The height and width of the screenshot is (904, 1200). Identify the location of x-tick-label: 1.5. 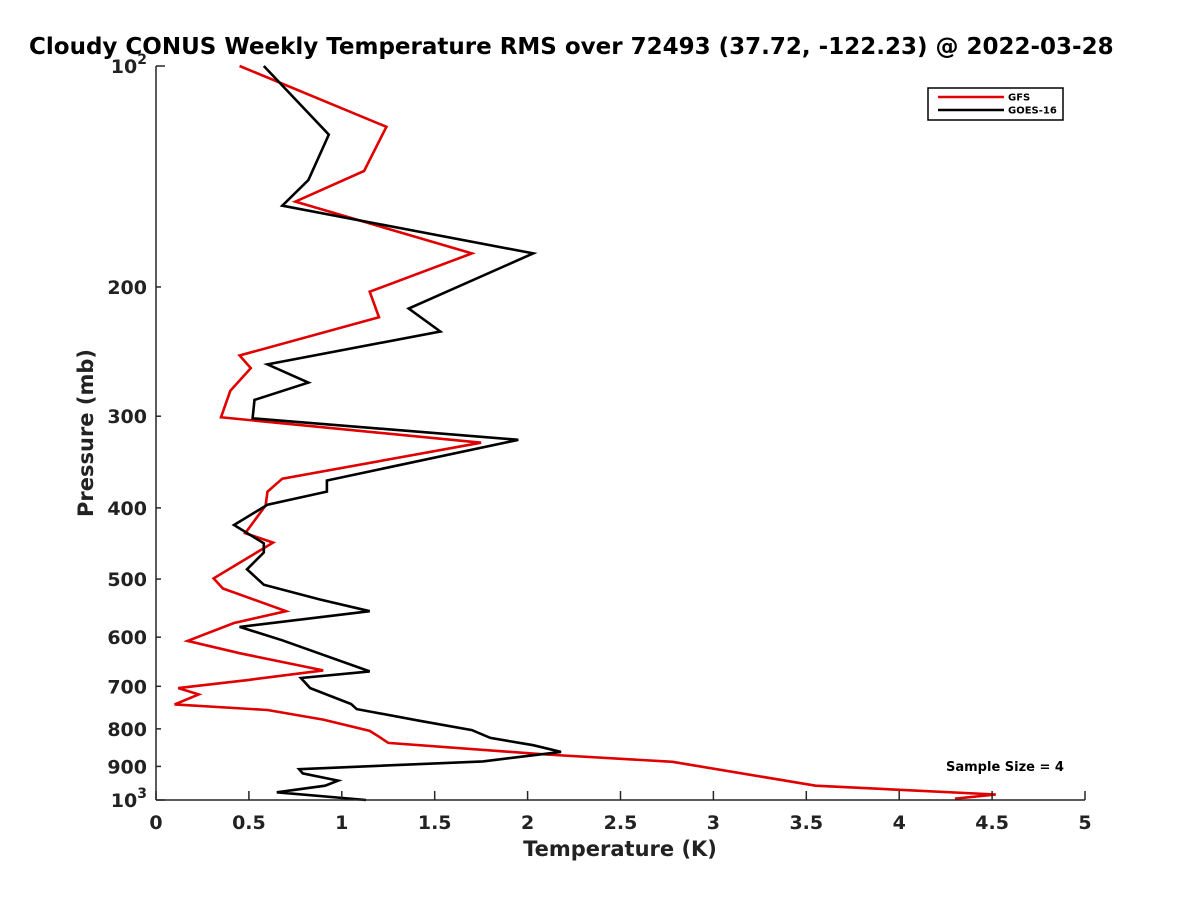
(435, 823).